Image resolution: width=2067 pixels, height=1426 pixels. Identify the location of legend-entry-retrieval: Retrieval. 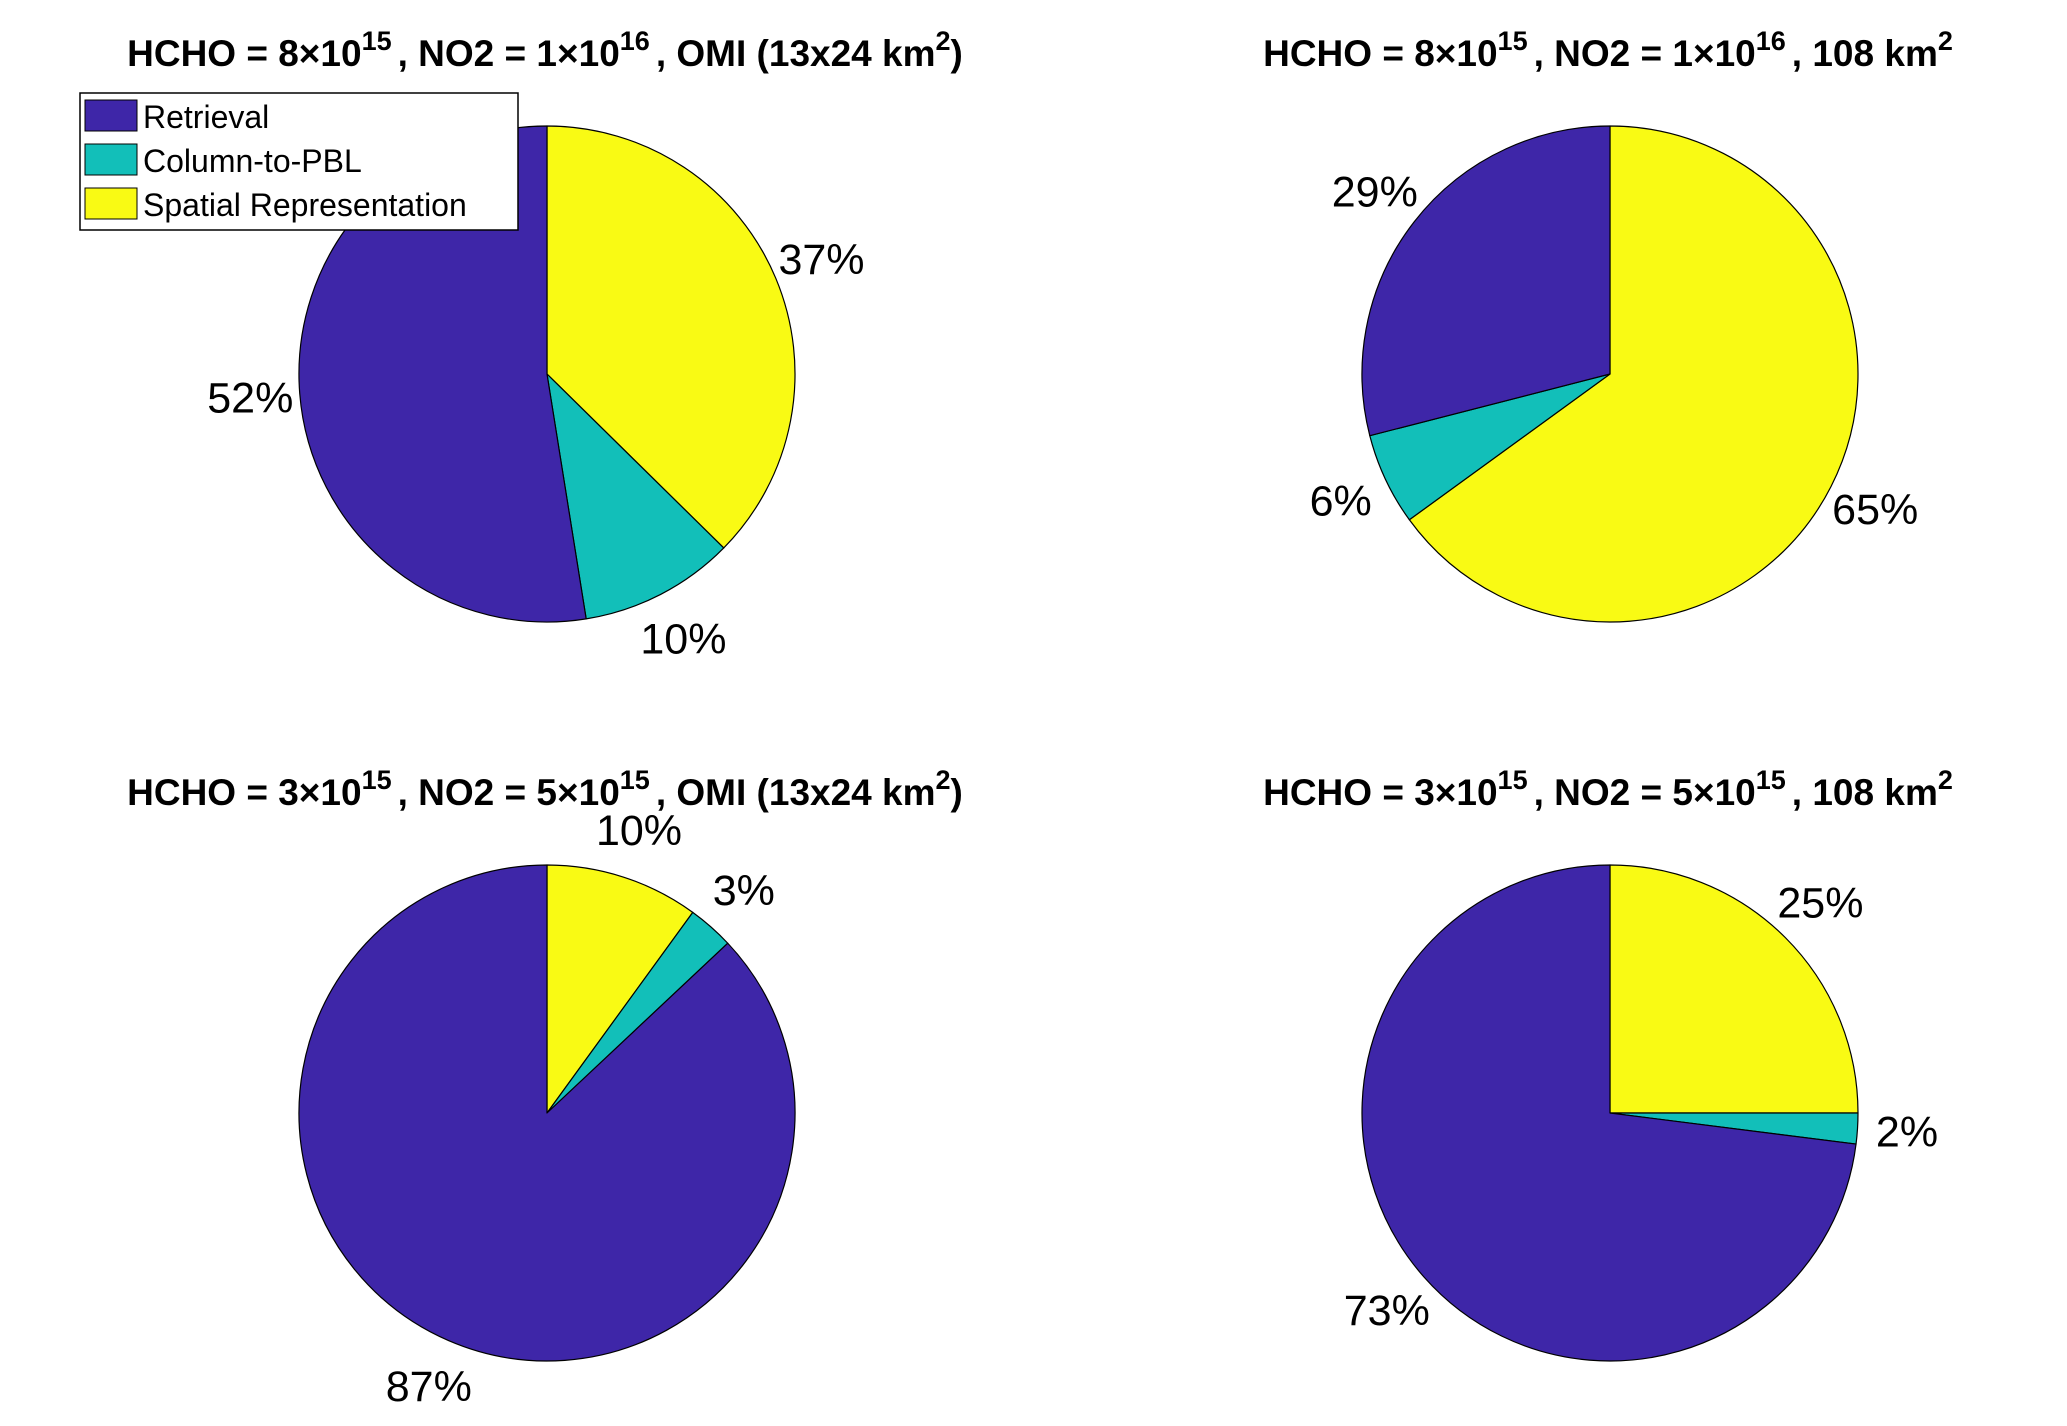
(176, 117).